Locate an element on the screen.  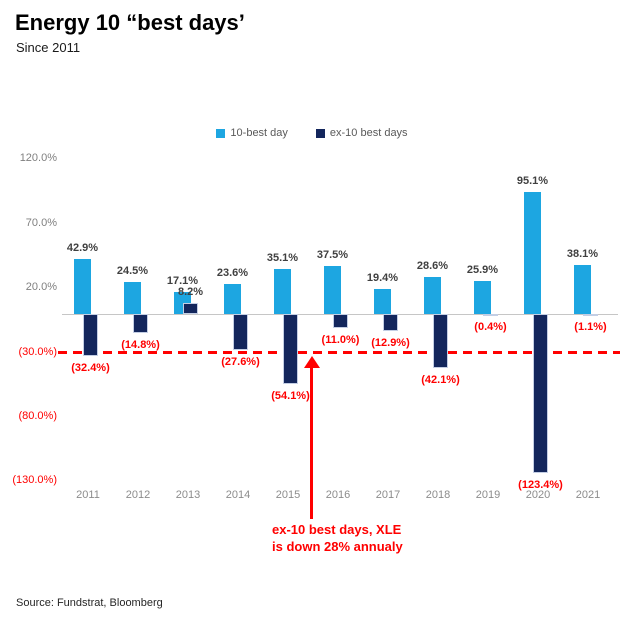
value-label-positive: 25.9% is located at coordinates (482, 269).